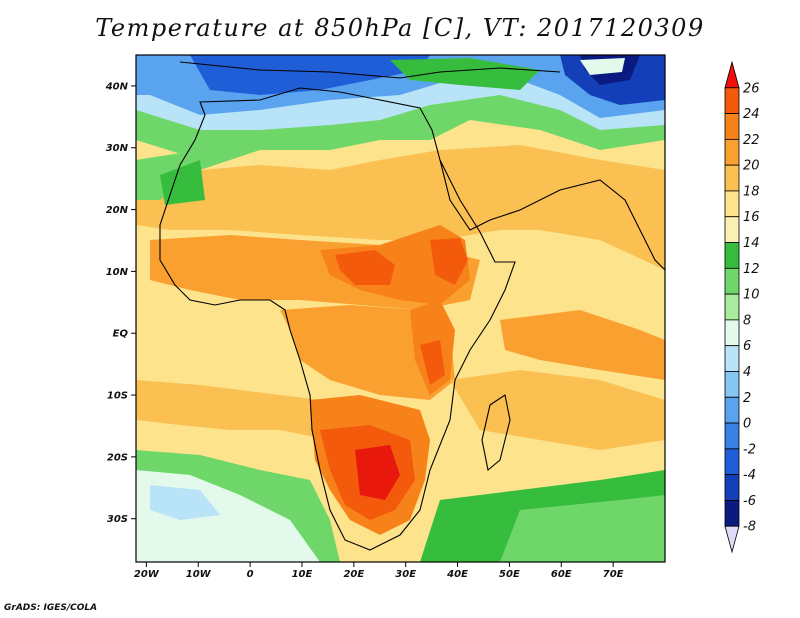  What do you see at coordinates (751, 191) in the screenshot?
I see `colorbar-label: 18` at bounding box center [751, 191].